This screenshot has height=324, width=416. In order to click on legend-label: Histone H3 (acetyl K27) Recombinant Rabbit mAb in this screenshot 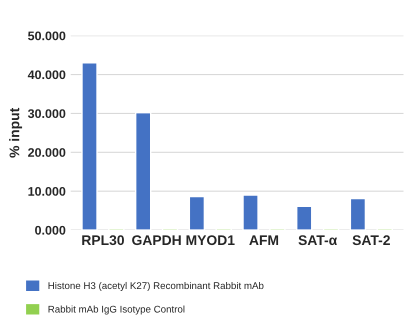, I will do `click(156, 287)`.